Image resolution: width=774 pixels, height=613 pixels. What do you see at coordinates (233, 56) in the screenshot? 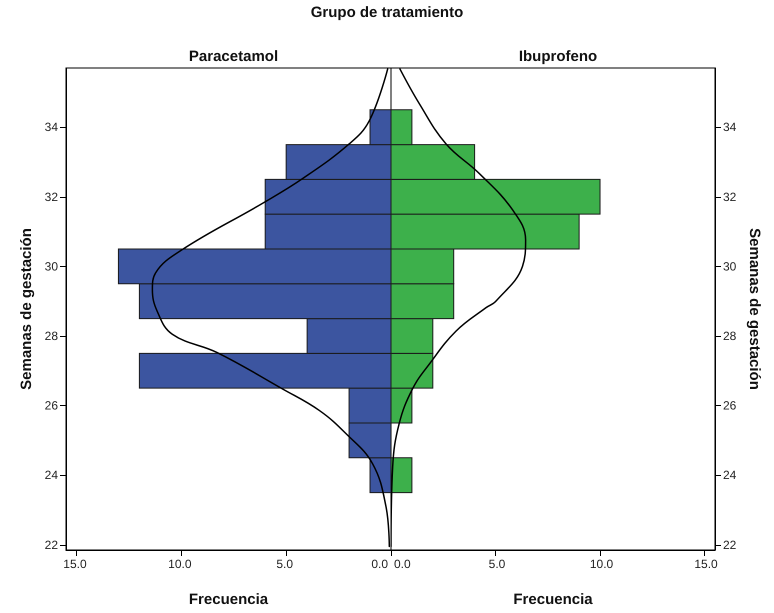
I see `chart-title: Paracetamol` at bounding box center [233, 56].